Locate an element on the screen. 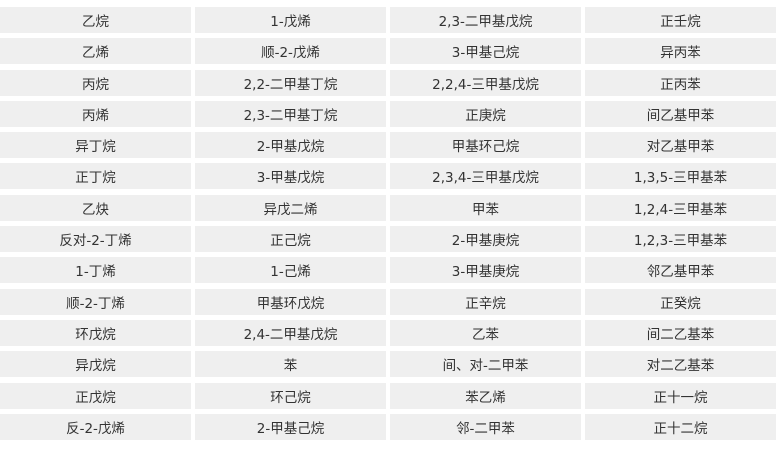  table-cell: 2-甲基己烷 is located at coordinates (290, 426).